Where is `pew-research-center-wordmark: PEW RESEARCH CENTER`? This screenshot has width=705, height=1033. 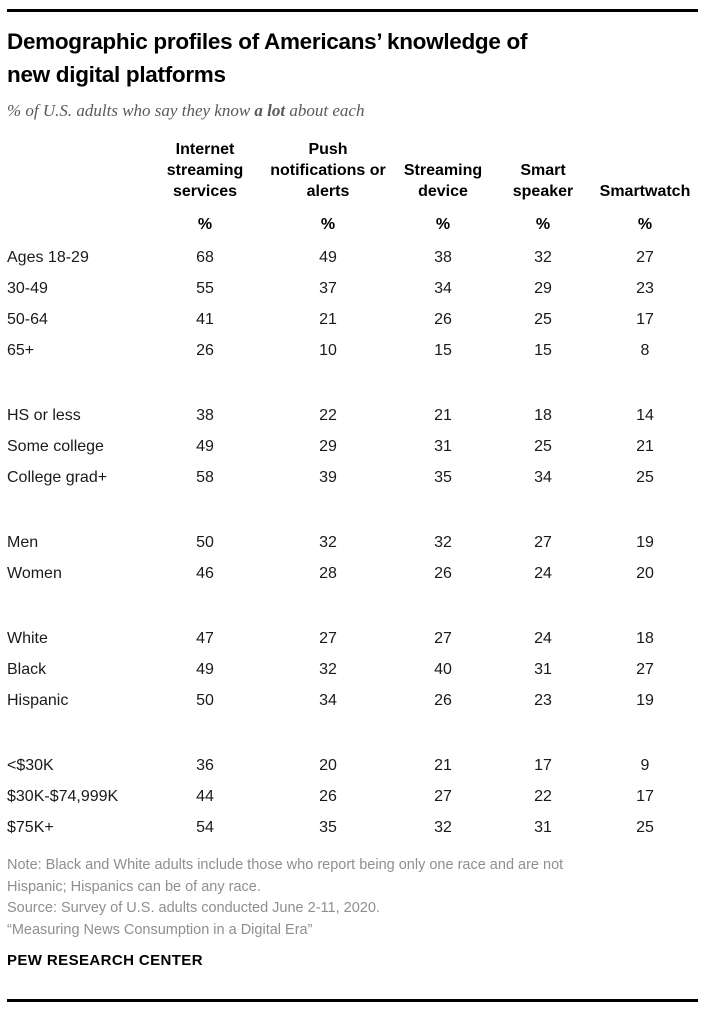 pew-research-center-wordmark: PEW RESEARCH CENTER is located at coordinates (105, 960).